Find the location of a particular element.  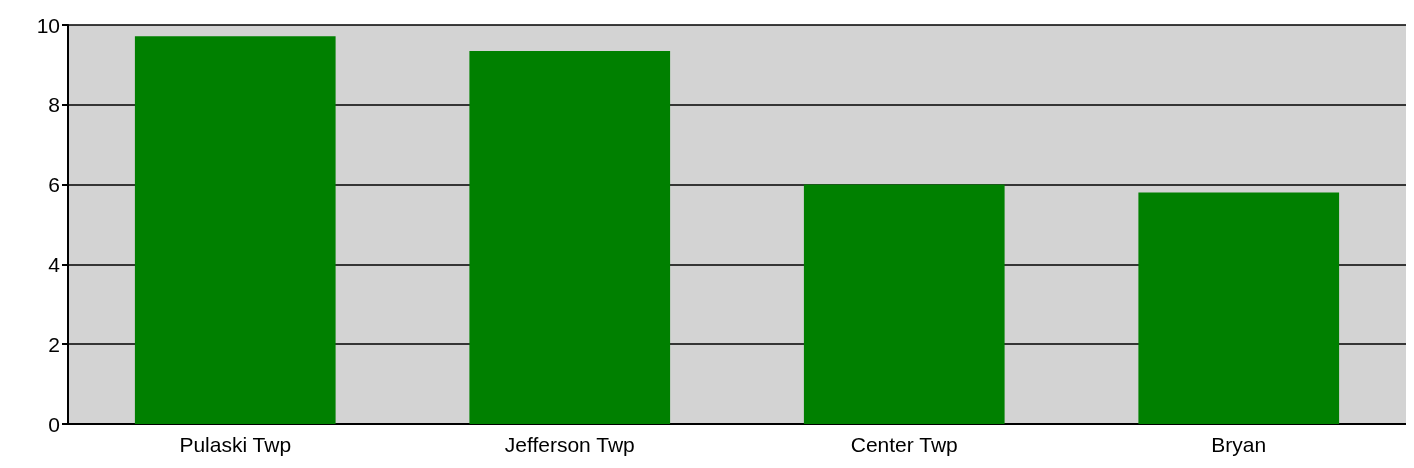

x-tick-label: Bryan is located at coordinates (1239, 444).